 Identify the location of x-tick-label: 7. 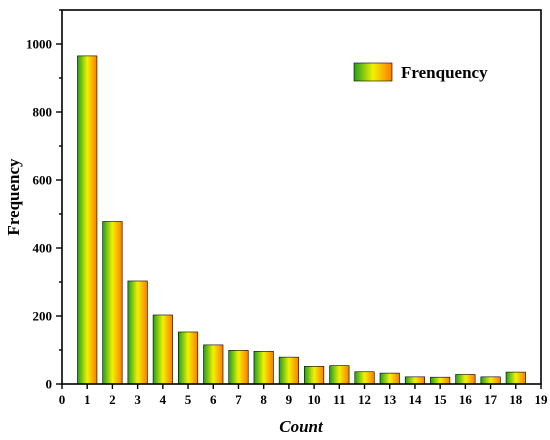
(238, 399).